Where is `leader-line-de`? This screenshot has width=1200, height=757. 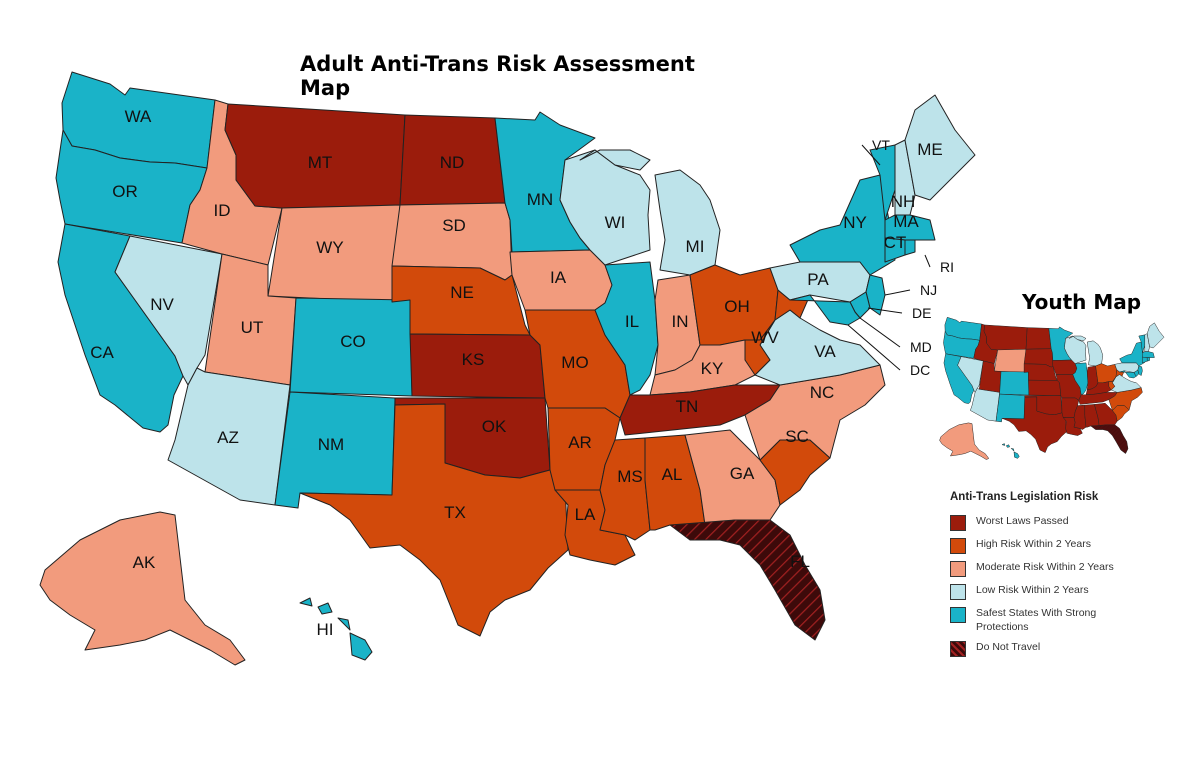
leader-line-de is located at coordinates (885, 310).